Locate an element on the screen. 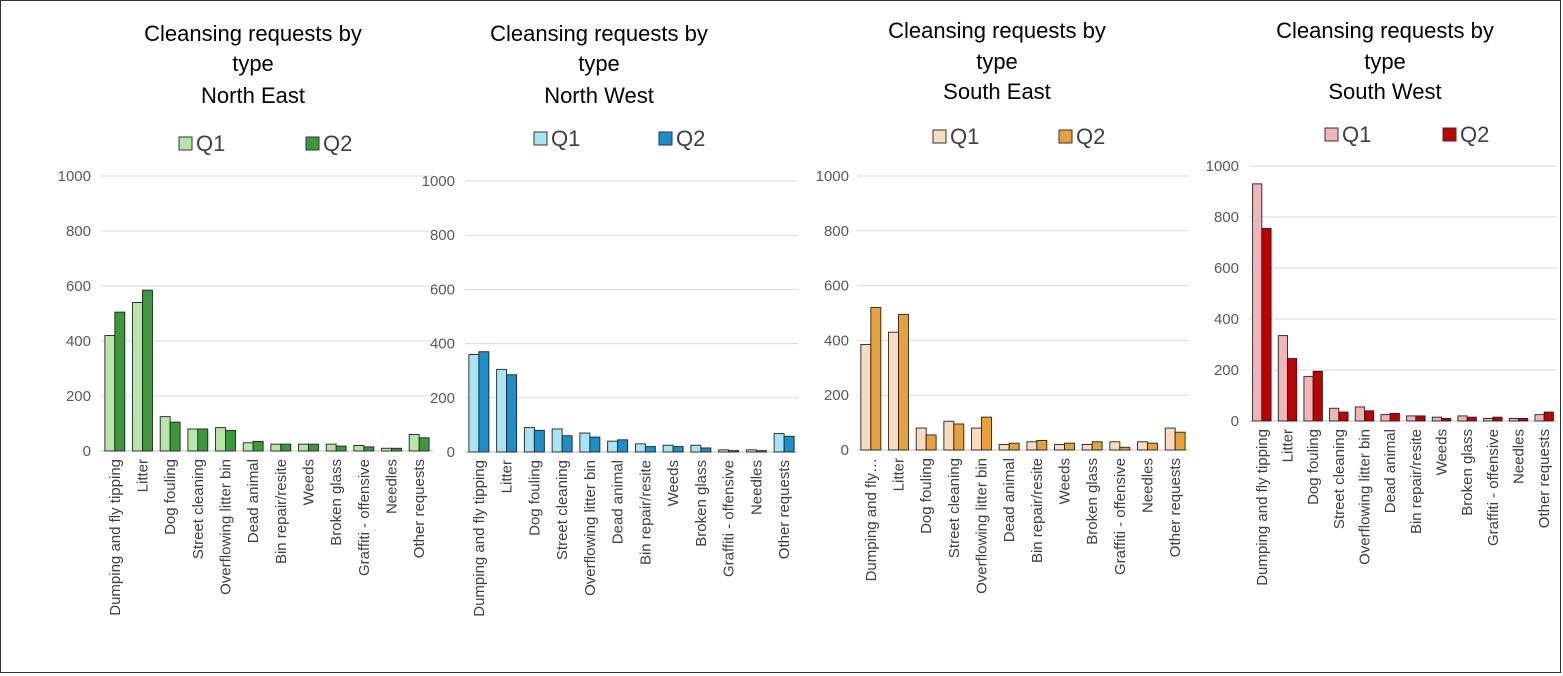  x-category-label: Needles is located at coordinates (756, 487).